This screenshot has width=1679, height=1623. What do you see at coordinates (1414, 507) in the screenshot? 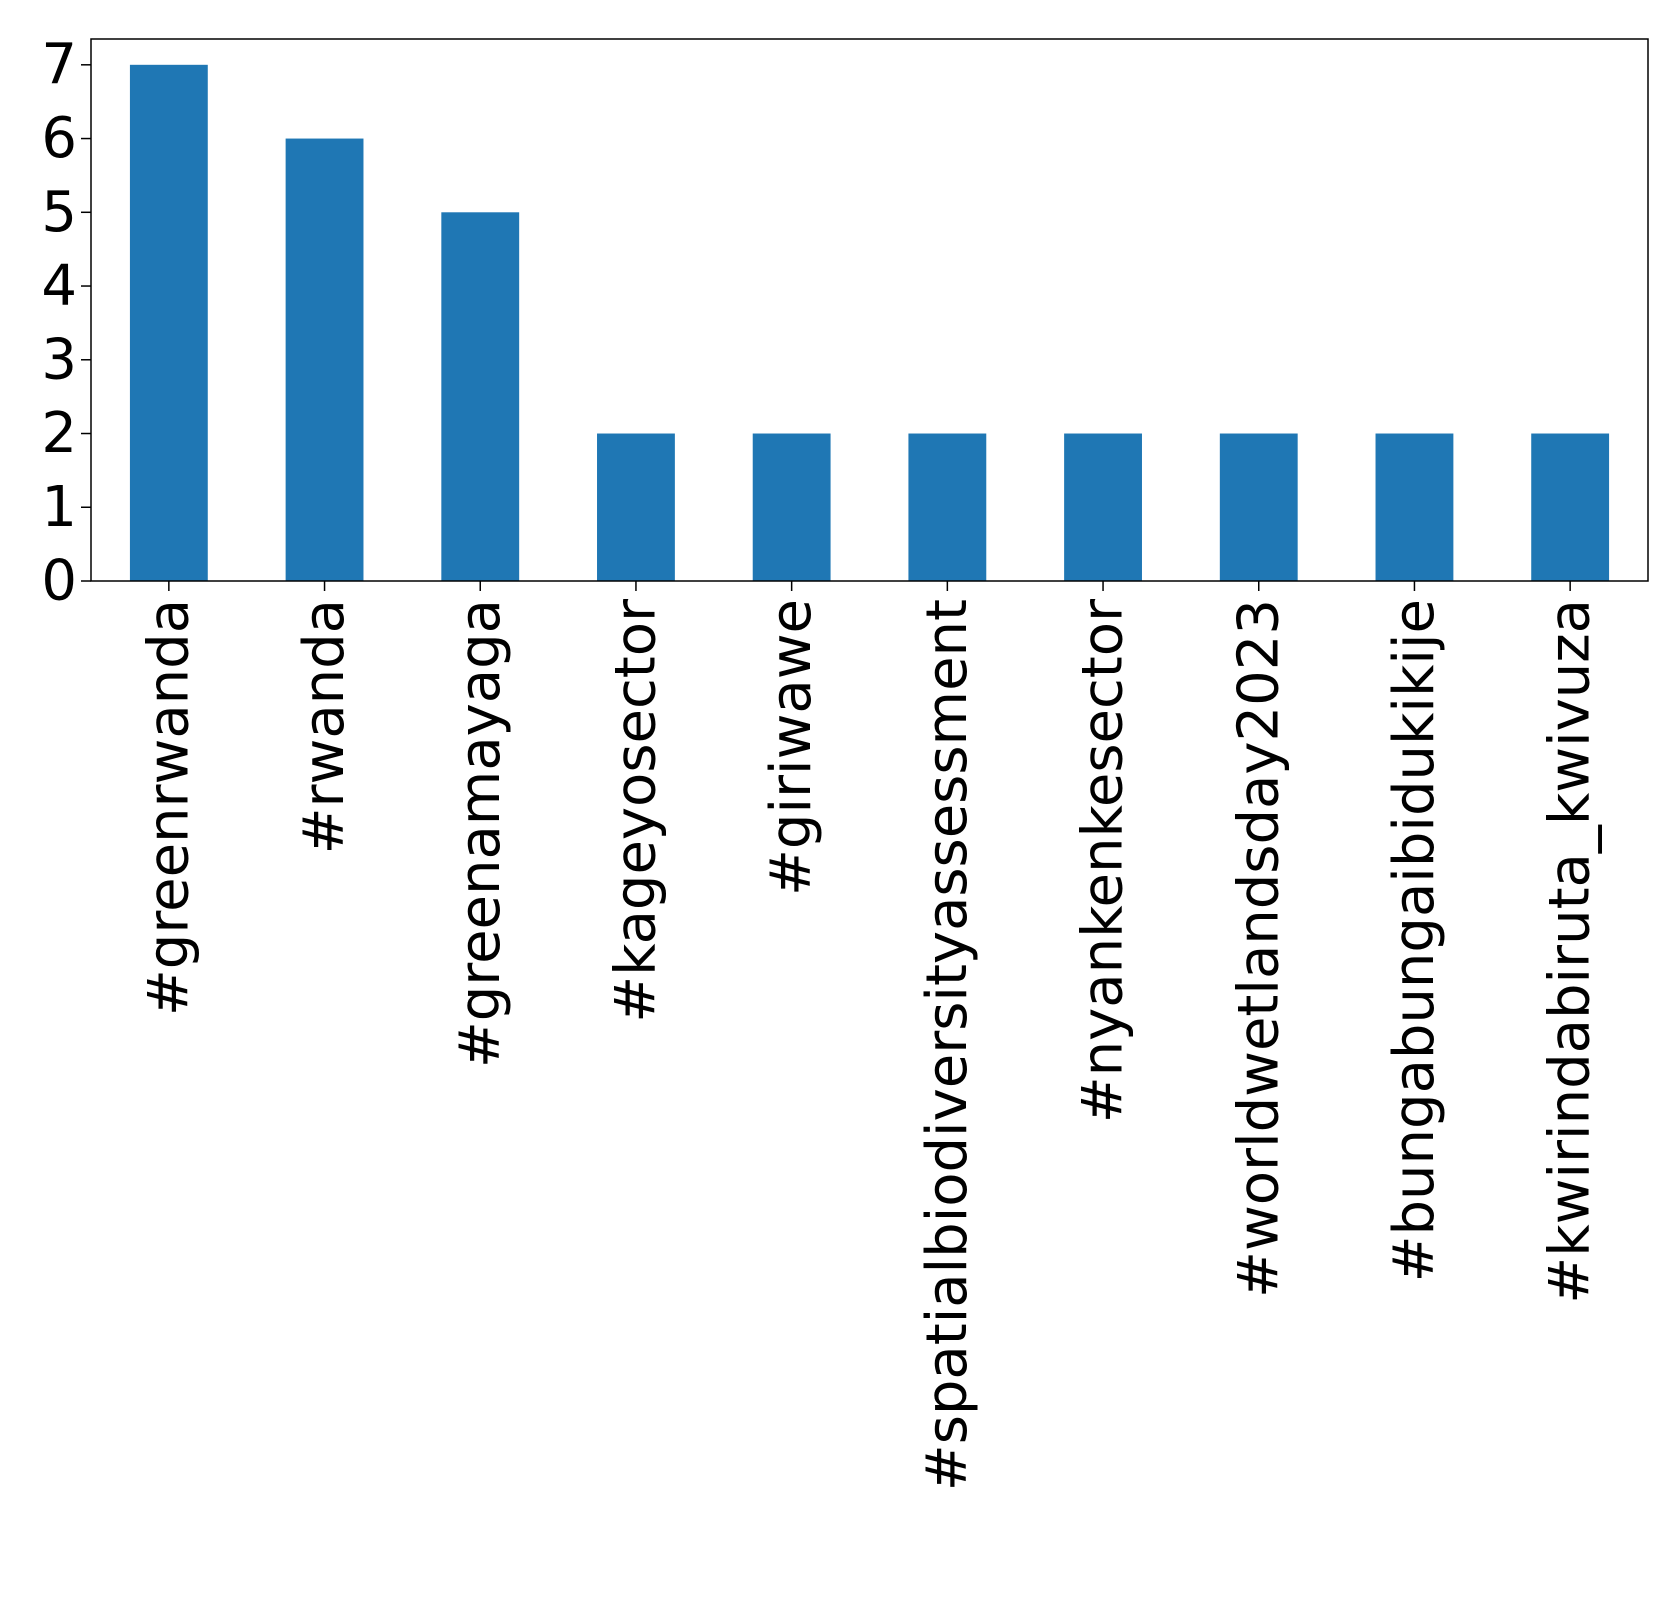
I see `bar-bungabungaibidukikije` at bounding box center [1414, 507].